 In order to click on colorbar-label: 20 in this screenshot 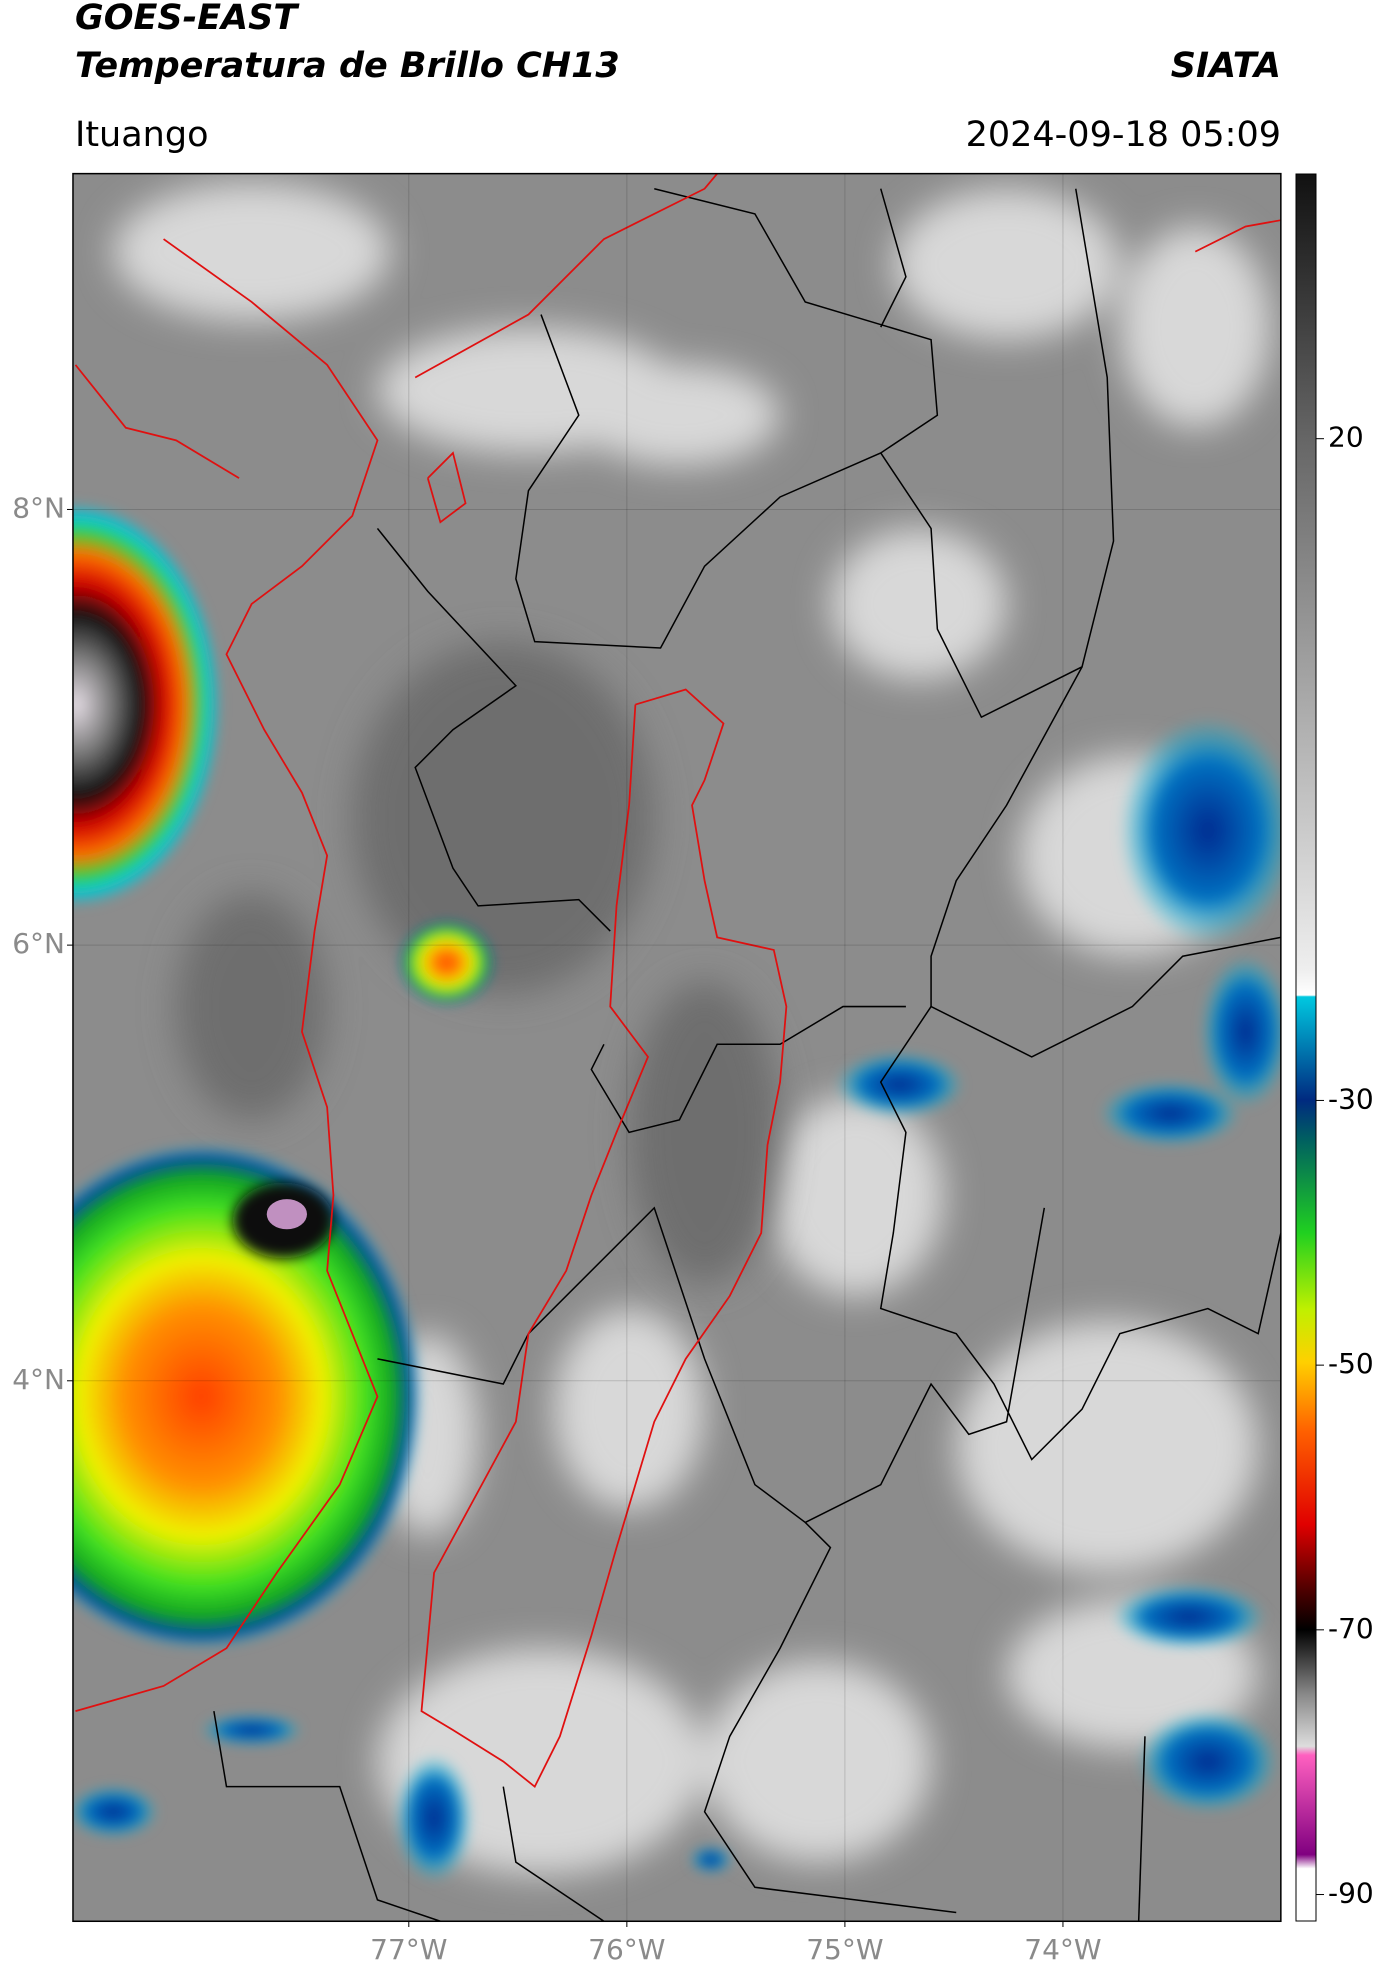, I will do `click(1346, 437)`.